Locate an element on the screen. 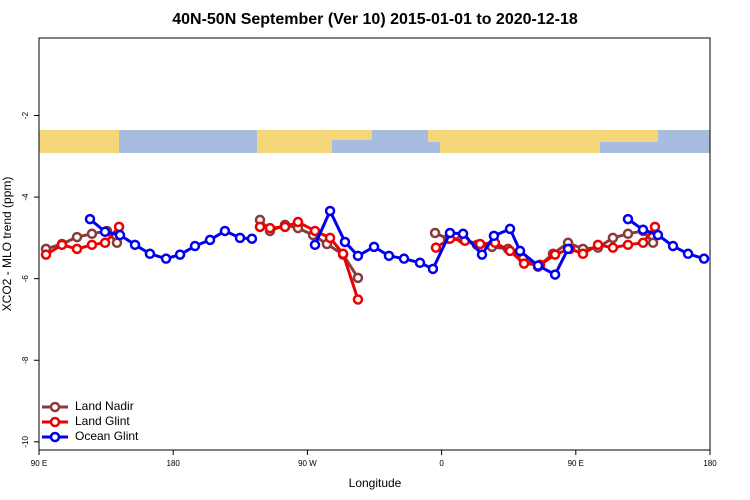 This screenshot has width=750, height=500. x-axis-label: Longitude is located at coordinates (375, 483).